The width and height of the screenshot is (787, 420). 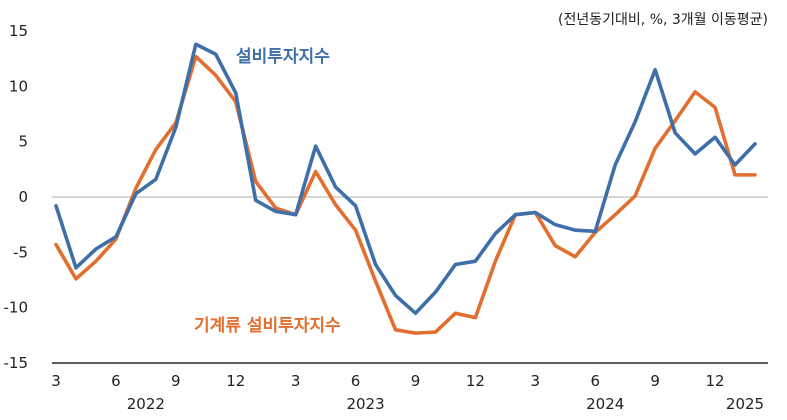 I want to click on year-label: 2024, so click(x=605, y=404).